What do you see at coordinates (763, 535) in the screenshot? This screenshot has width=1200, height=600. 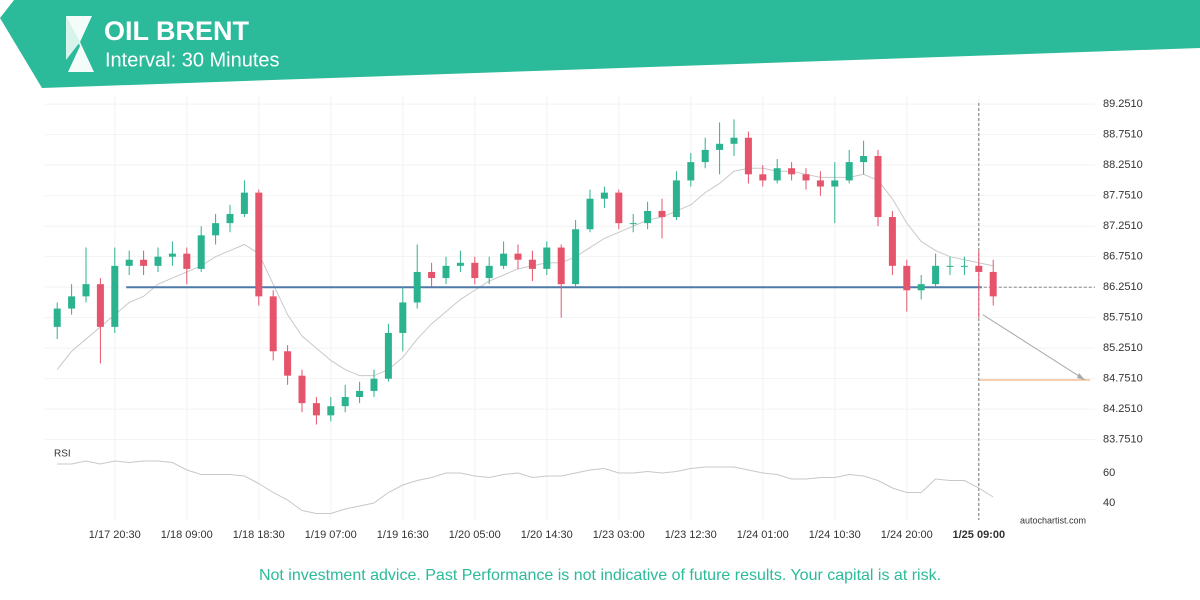 I see `x-tick-label: 1/24 01:00` at bounding box center [763, 535].